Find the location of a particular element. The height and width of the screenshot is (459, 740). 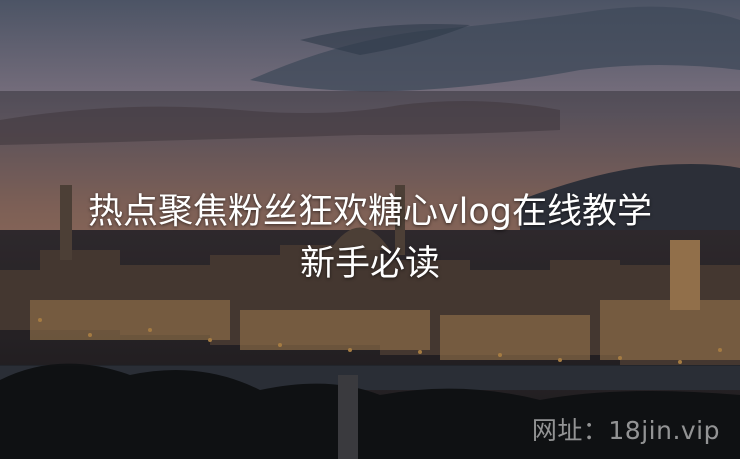

watermark-text: 网址：18jin.vip is located at coordinates (626, 429).